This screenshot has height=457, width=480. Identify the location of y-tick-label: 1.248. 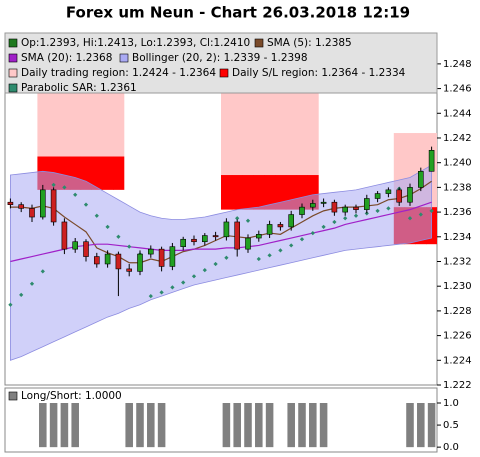
(457, 64).